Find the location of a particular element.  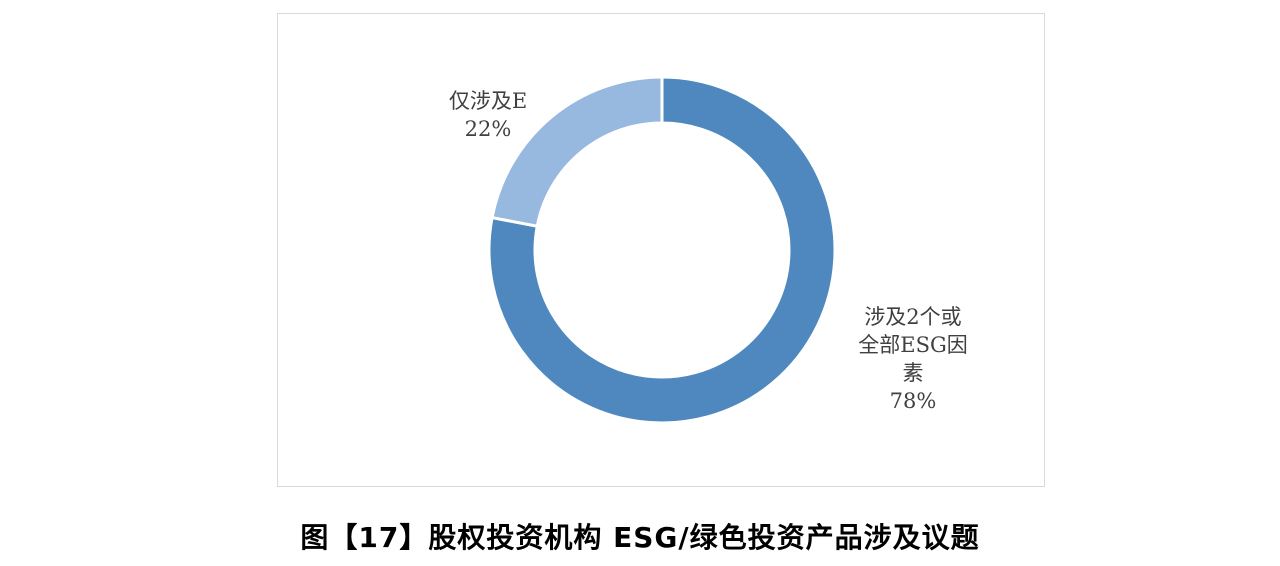

slice-label-e-only-name: 仅涉及E is located at coordinates (488, 101).